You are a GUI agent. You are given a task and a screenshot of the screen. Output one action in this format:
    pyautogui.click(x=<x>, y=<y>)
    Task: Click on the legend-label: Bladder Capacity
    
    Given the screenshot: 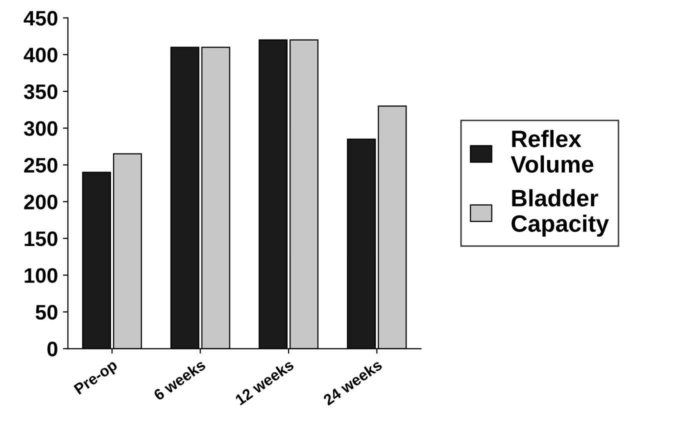 What is the action you would take?
    pyautogui.click(x=560, y=213)
    